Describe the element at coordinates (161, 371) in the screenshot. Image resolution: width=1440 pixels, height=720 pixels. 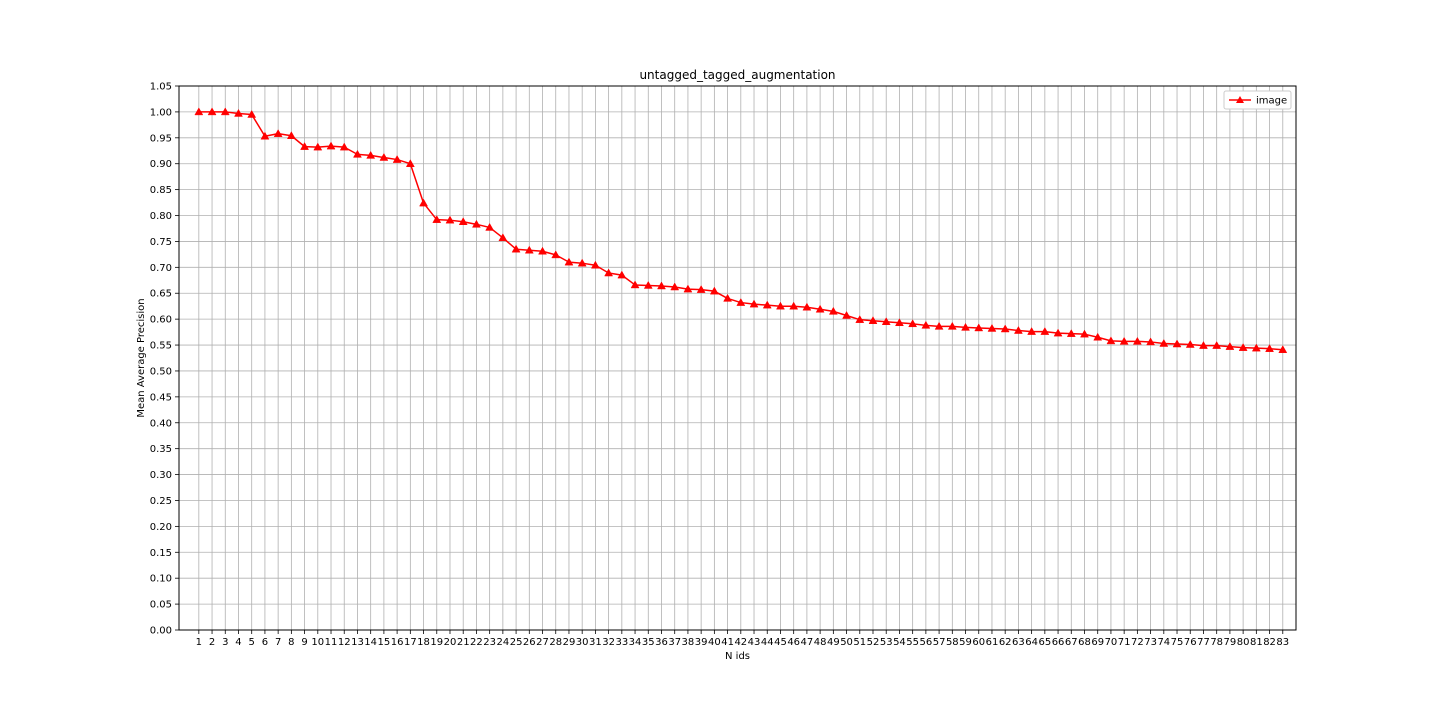
I see `y-tick-label: 0.50` at that location.